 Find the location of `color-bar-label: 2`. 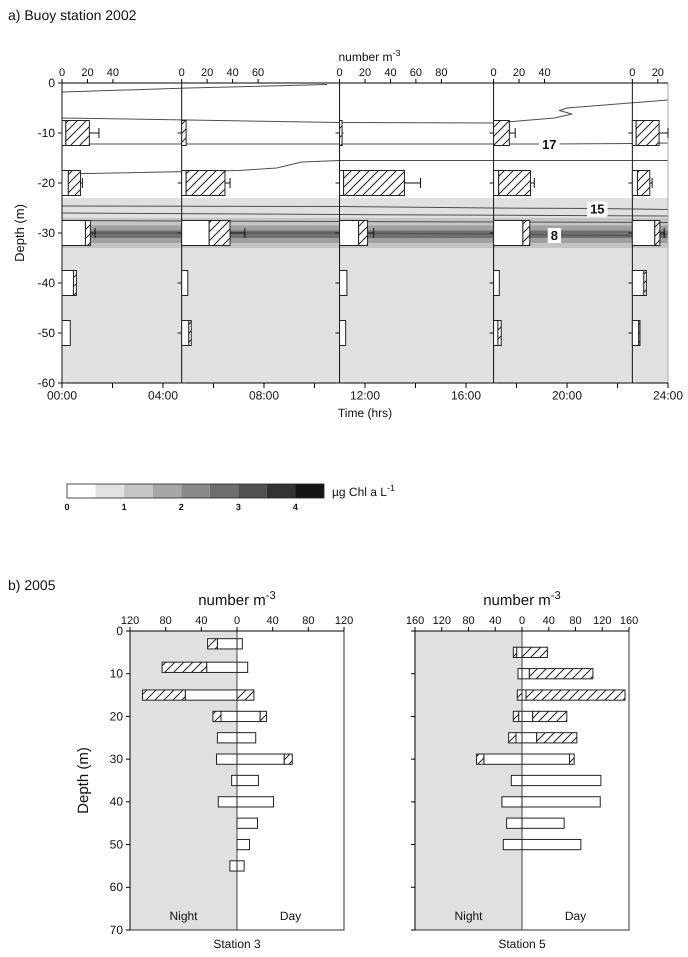

color-bar-label: 2 is located at coordinates (181, 507).